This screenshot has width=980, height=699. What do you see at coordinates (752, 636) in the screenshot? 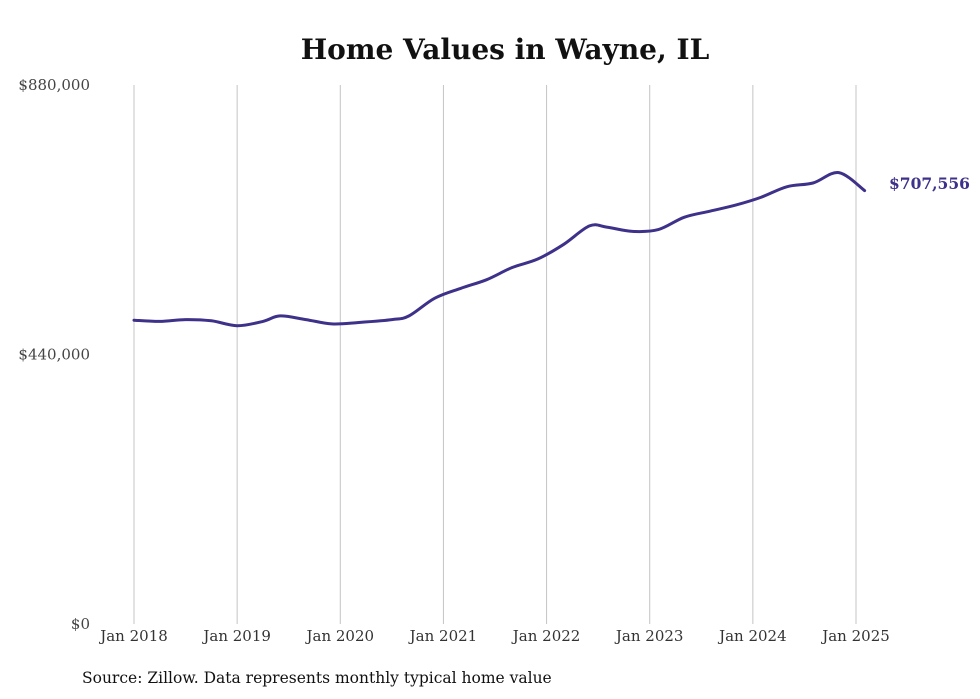
I see `x-tick-label: Jan 2024` at bounding box center [752, 636].